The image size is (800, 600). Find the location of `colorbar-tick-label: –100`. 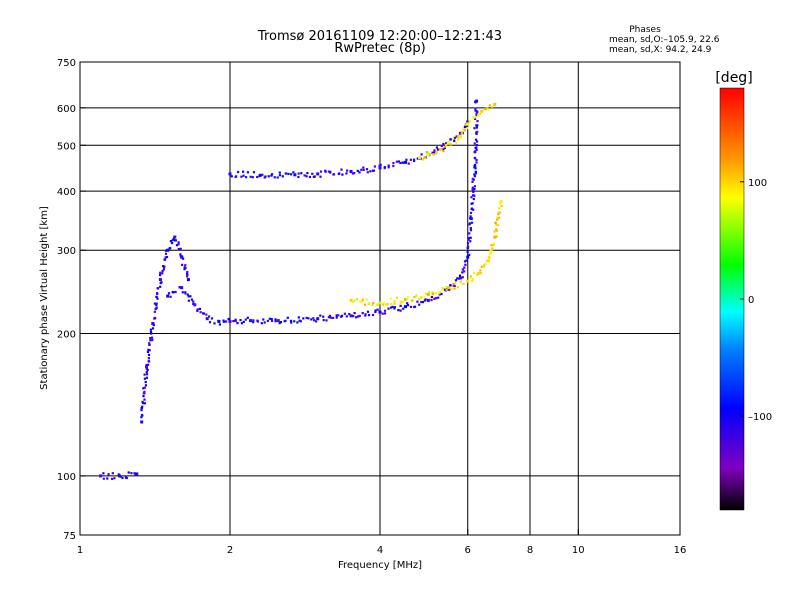

colorbar-tick-label: –100 is located at coordinates (760, 417).